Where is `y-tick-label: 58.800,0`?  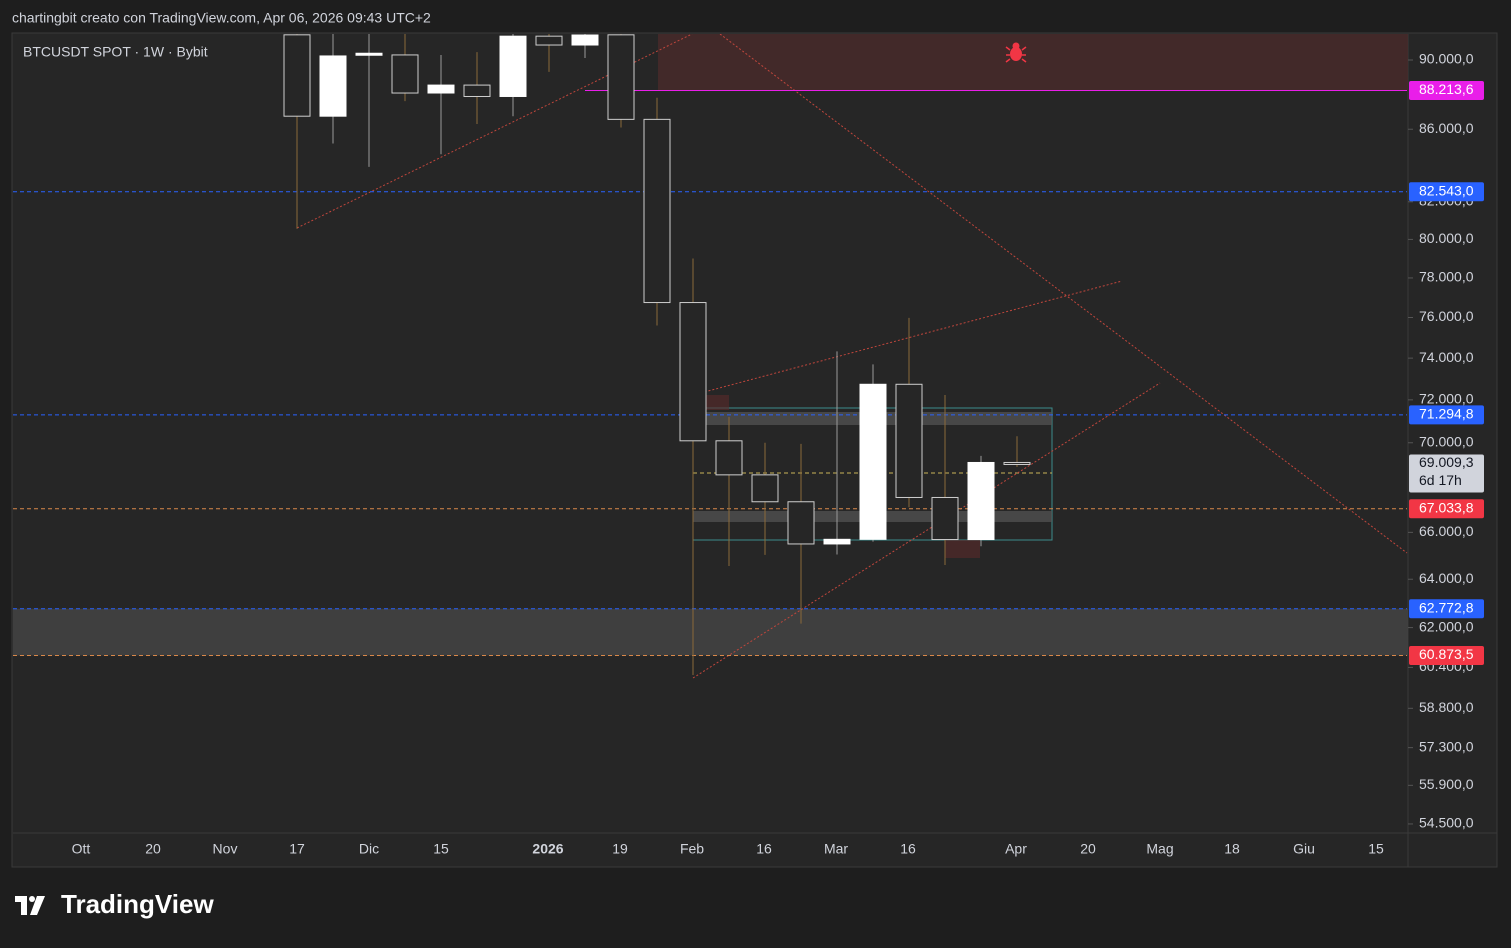
y-tick-label: 58.800,0 is located at coordinates (1446, 707).